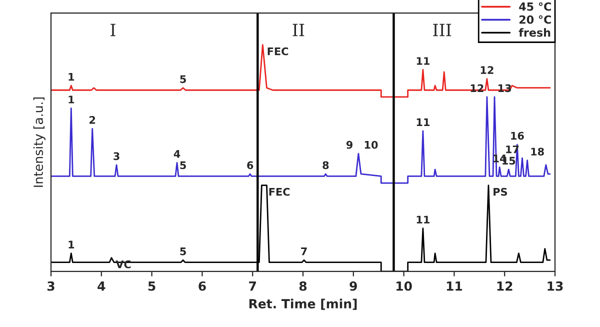  Describe the element at coordinates (349, 144) in the screenshot. I see `annotation: 9` at that location.